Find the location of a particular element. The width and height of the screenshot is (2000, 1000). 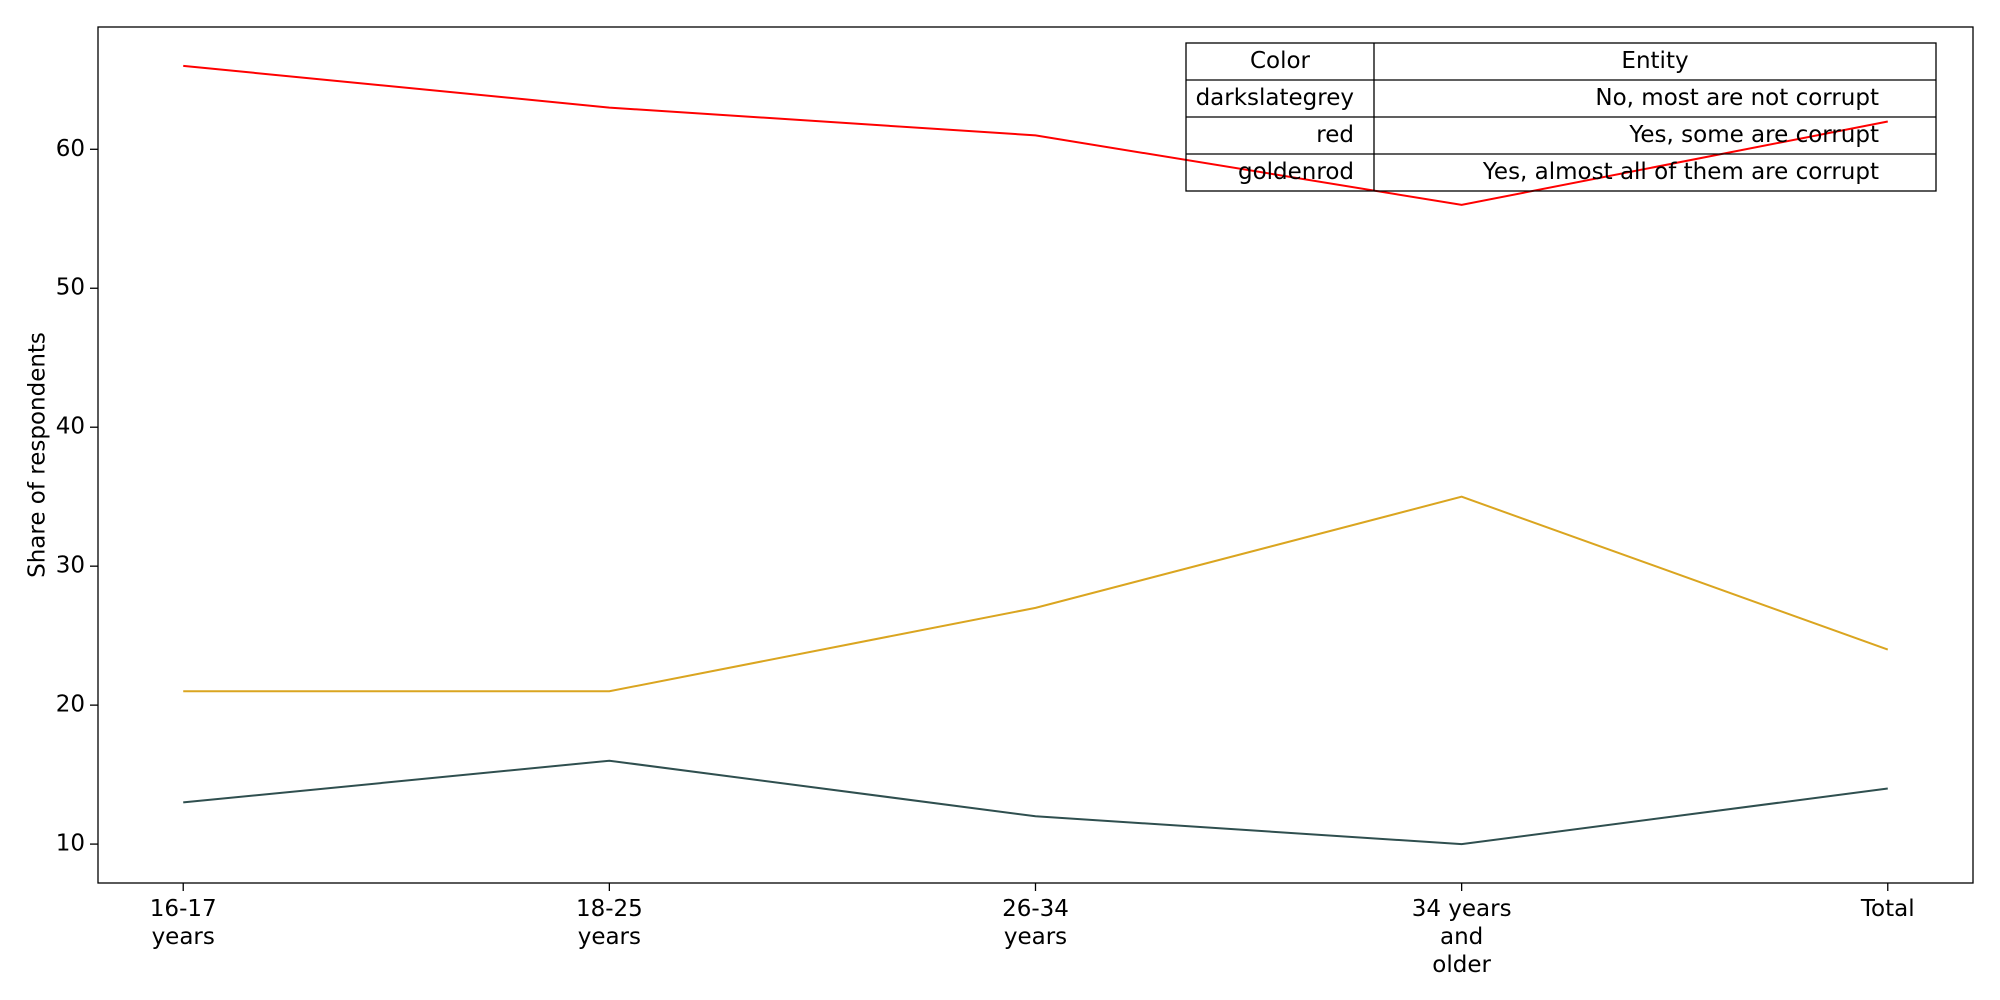

legend-header: Entity is located at coordinates (1654, 61).